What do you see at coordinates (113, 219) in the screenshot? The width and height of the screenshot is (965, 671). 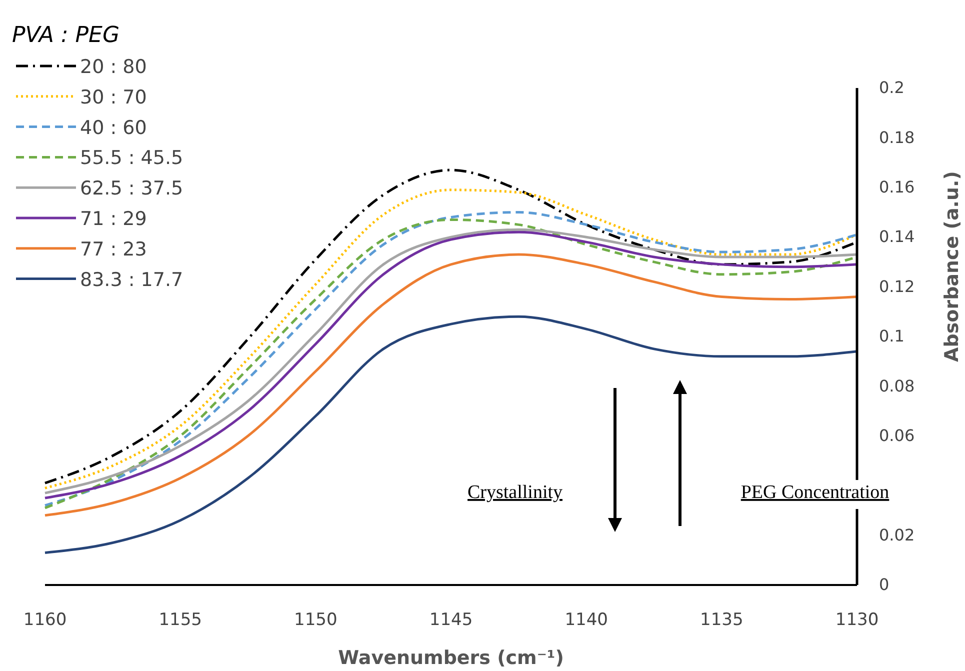 I see `legend-label: 71 : 29` at bounding box center [113, 219].